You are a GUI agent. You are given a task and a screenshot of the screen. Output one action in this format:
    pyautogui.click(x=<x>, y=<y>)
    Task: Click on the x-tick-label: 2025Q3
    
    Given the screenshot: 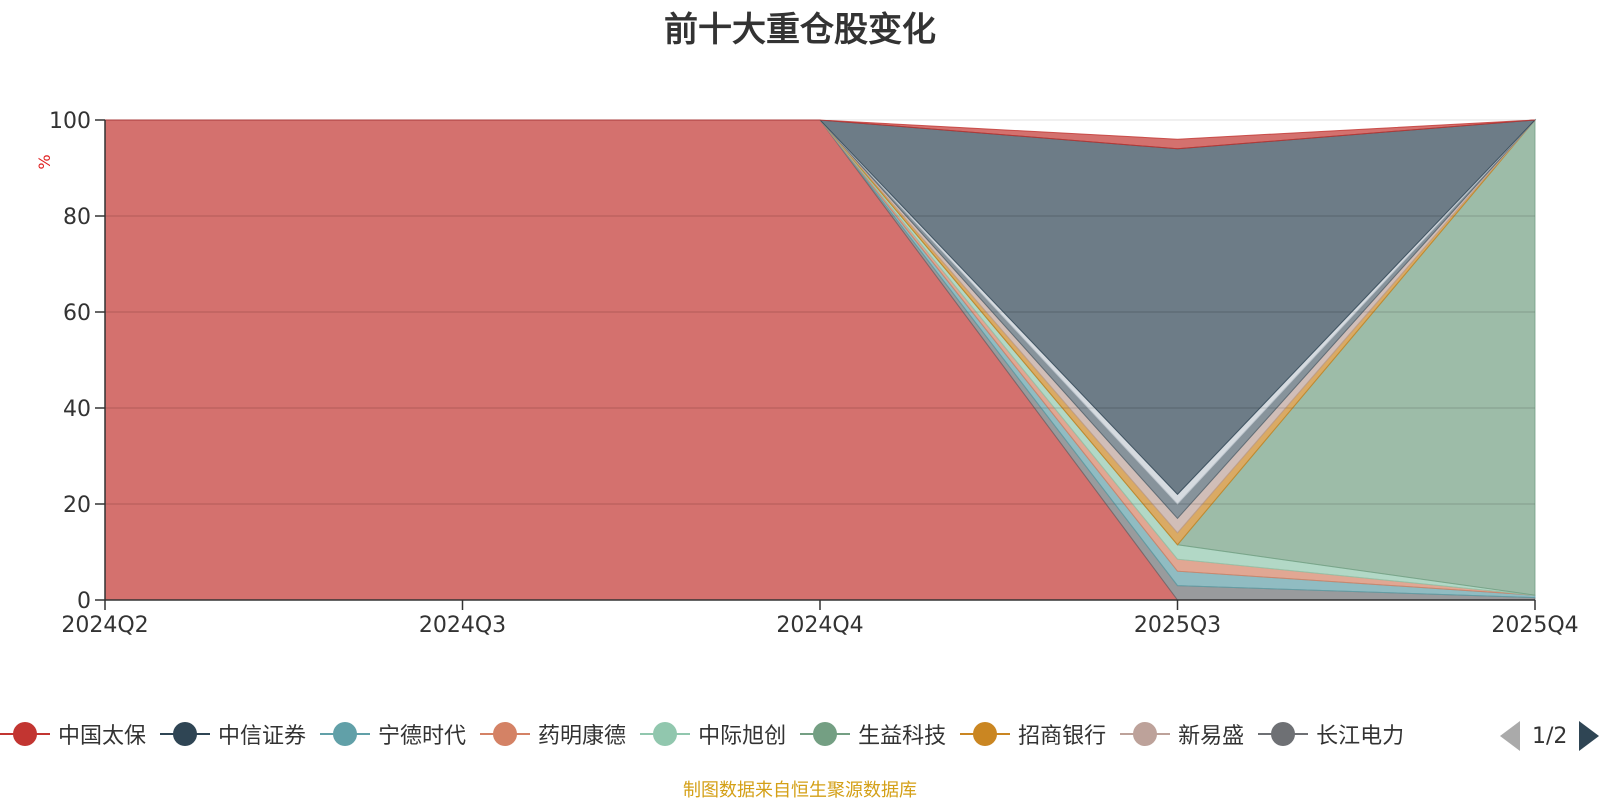 What is the action you would take?
    pyautogui.click(x=1177, y=625)
    